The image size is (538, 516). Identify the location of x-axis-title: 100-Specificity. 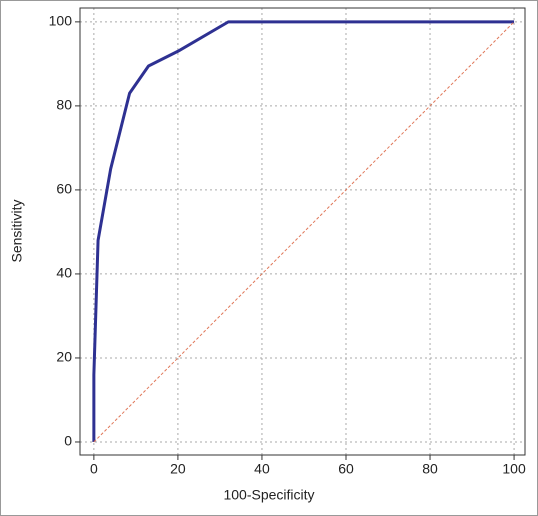
(268, 495).